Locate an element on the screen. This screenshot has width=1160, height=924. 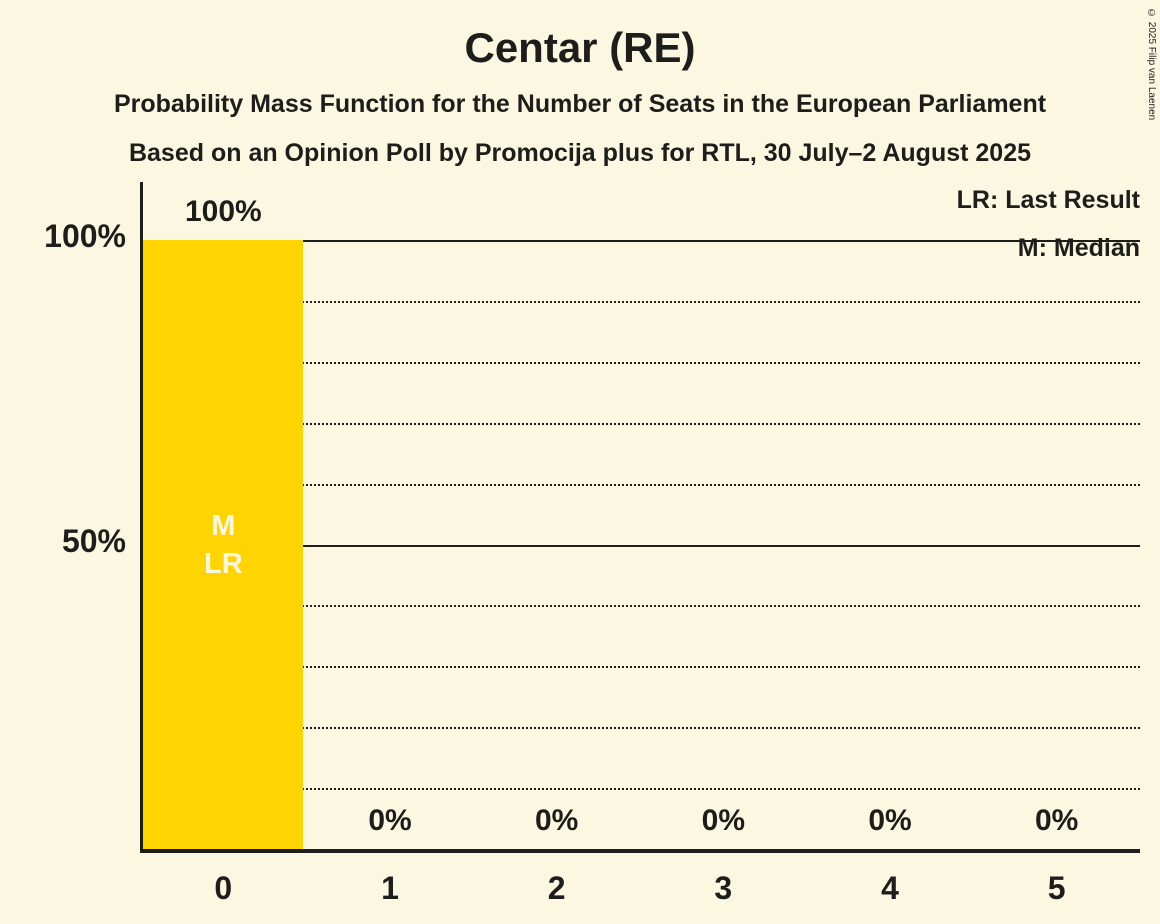
x-axis-tick-label-5: 5 is located at coordinates (1056, 888).